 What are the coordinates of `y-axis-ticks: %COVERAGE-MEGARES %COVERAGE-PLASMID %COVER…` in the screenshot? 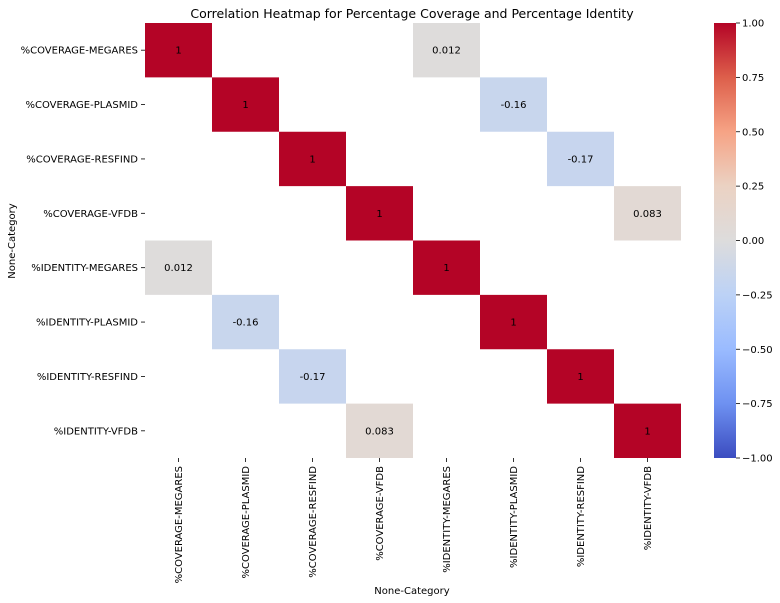 It's located at (83, 241).